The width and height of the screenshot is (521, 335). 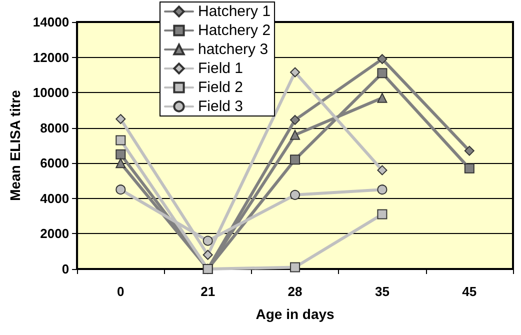 What do you see at coordinates (55, 234) in the screenshot?
I see `y-tick-label: 2000` at bounding box center [55, 234].